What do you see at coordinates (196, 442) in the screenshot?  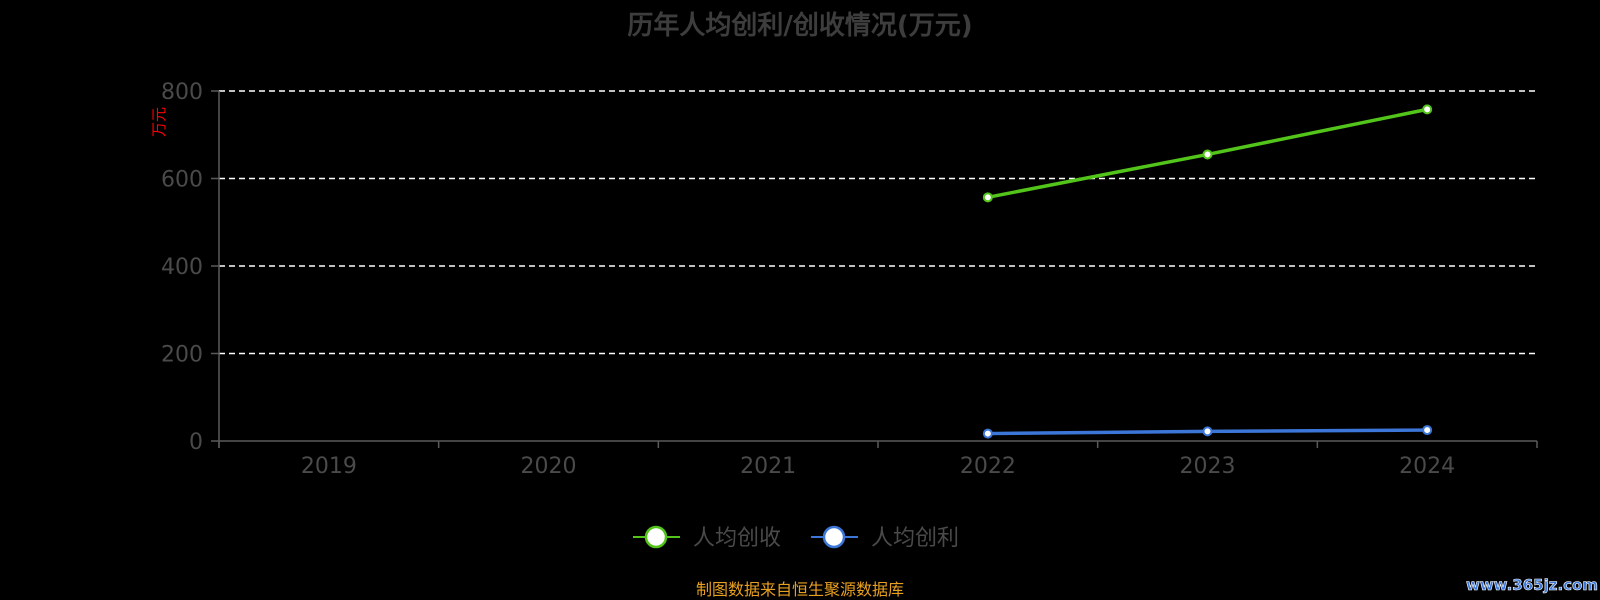 I see `y-tick-label: 0` at bounding box center [196, 442].